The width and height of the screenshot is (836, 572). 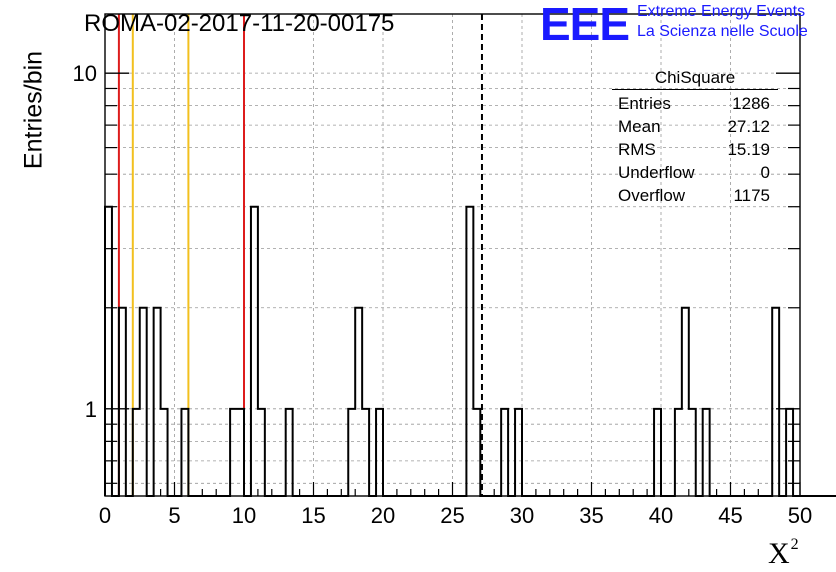 I want to click on eee-logo: EEE, so click(x=585, y=24).